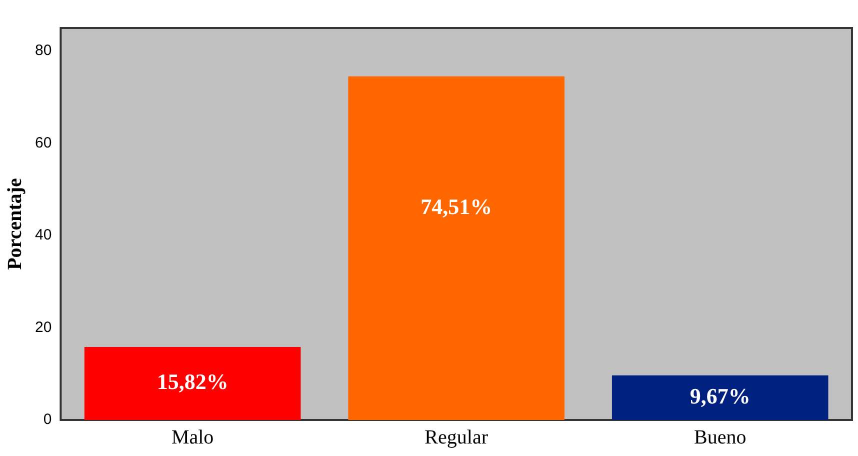  Describe the element at coordinates (456, 437) in the screenshot. I see `x-tick-label: Regular` at that location.